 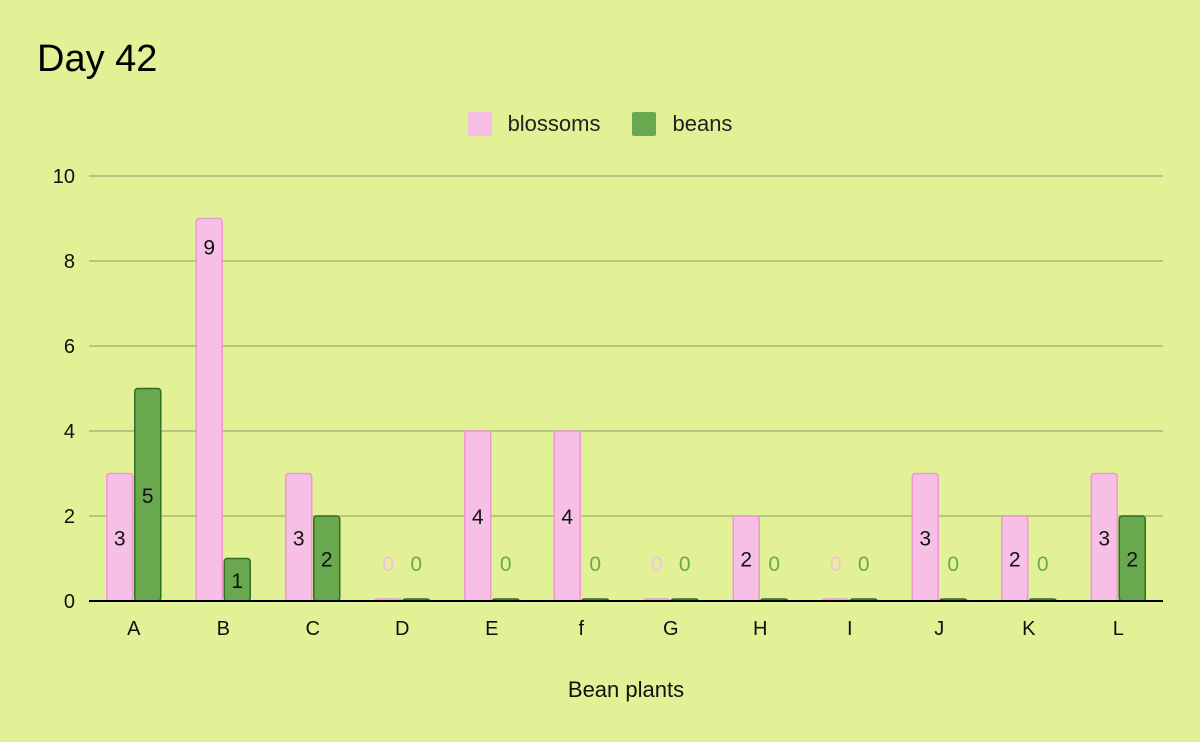 What do you see at coordinates (939, 629) in the screenshot?
I see `x-tick-label-J: J` at bounding box center [939, 629].